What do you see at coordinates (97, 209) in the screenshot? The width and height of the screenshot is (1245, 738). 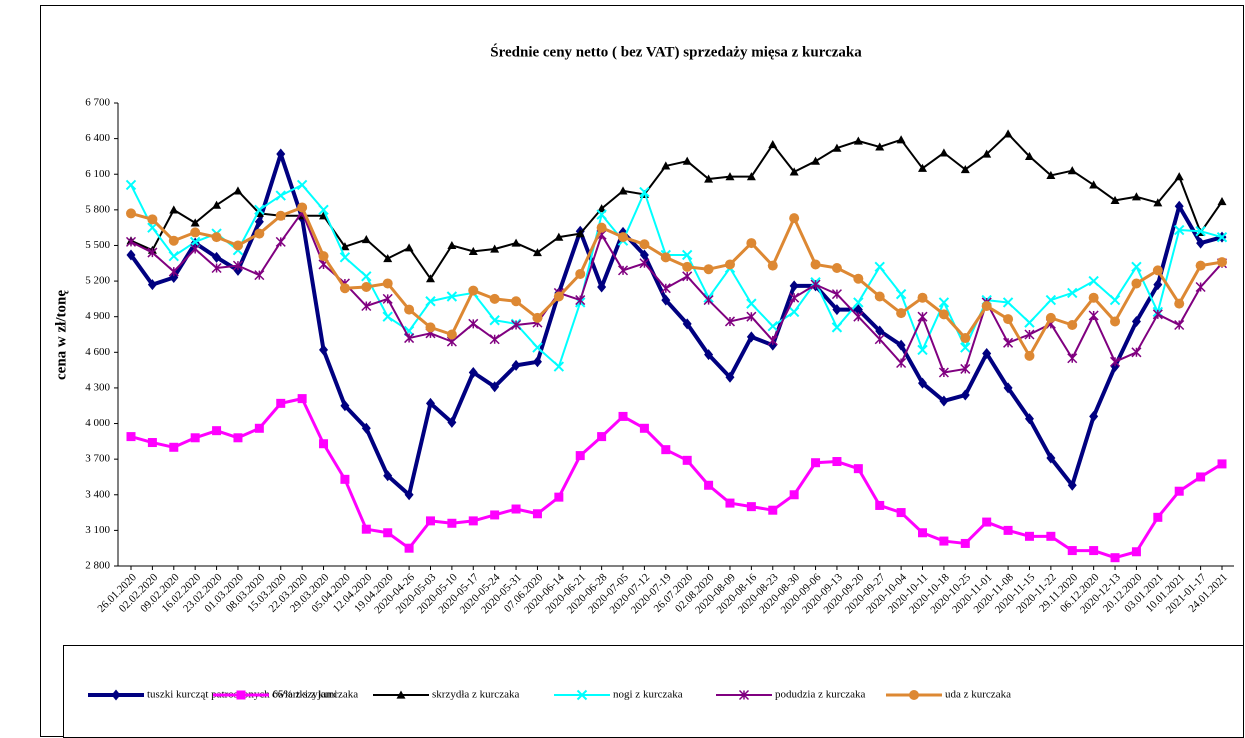 I see `y-tick-label: 5 800` at bounding box center [97, 209].